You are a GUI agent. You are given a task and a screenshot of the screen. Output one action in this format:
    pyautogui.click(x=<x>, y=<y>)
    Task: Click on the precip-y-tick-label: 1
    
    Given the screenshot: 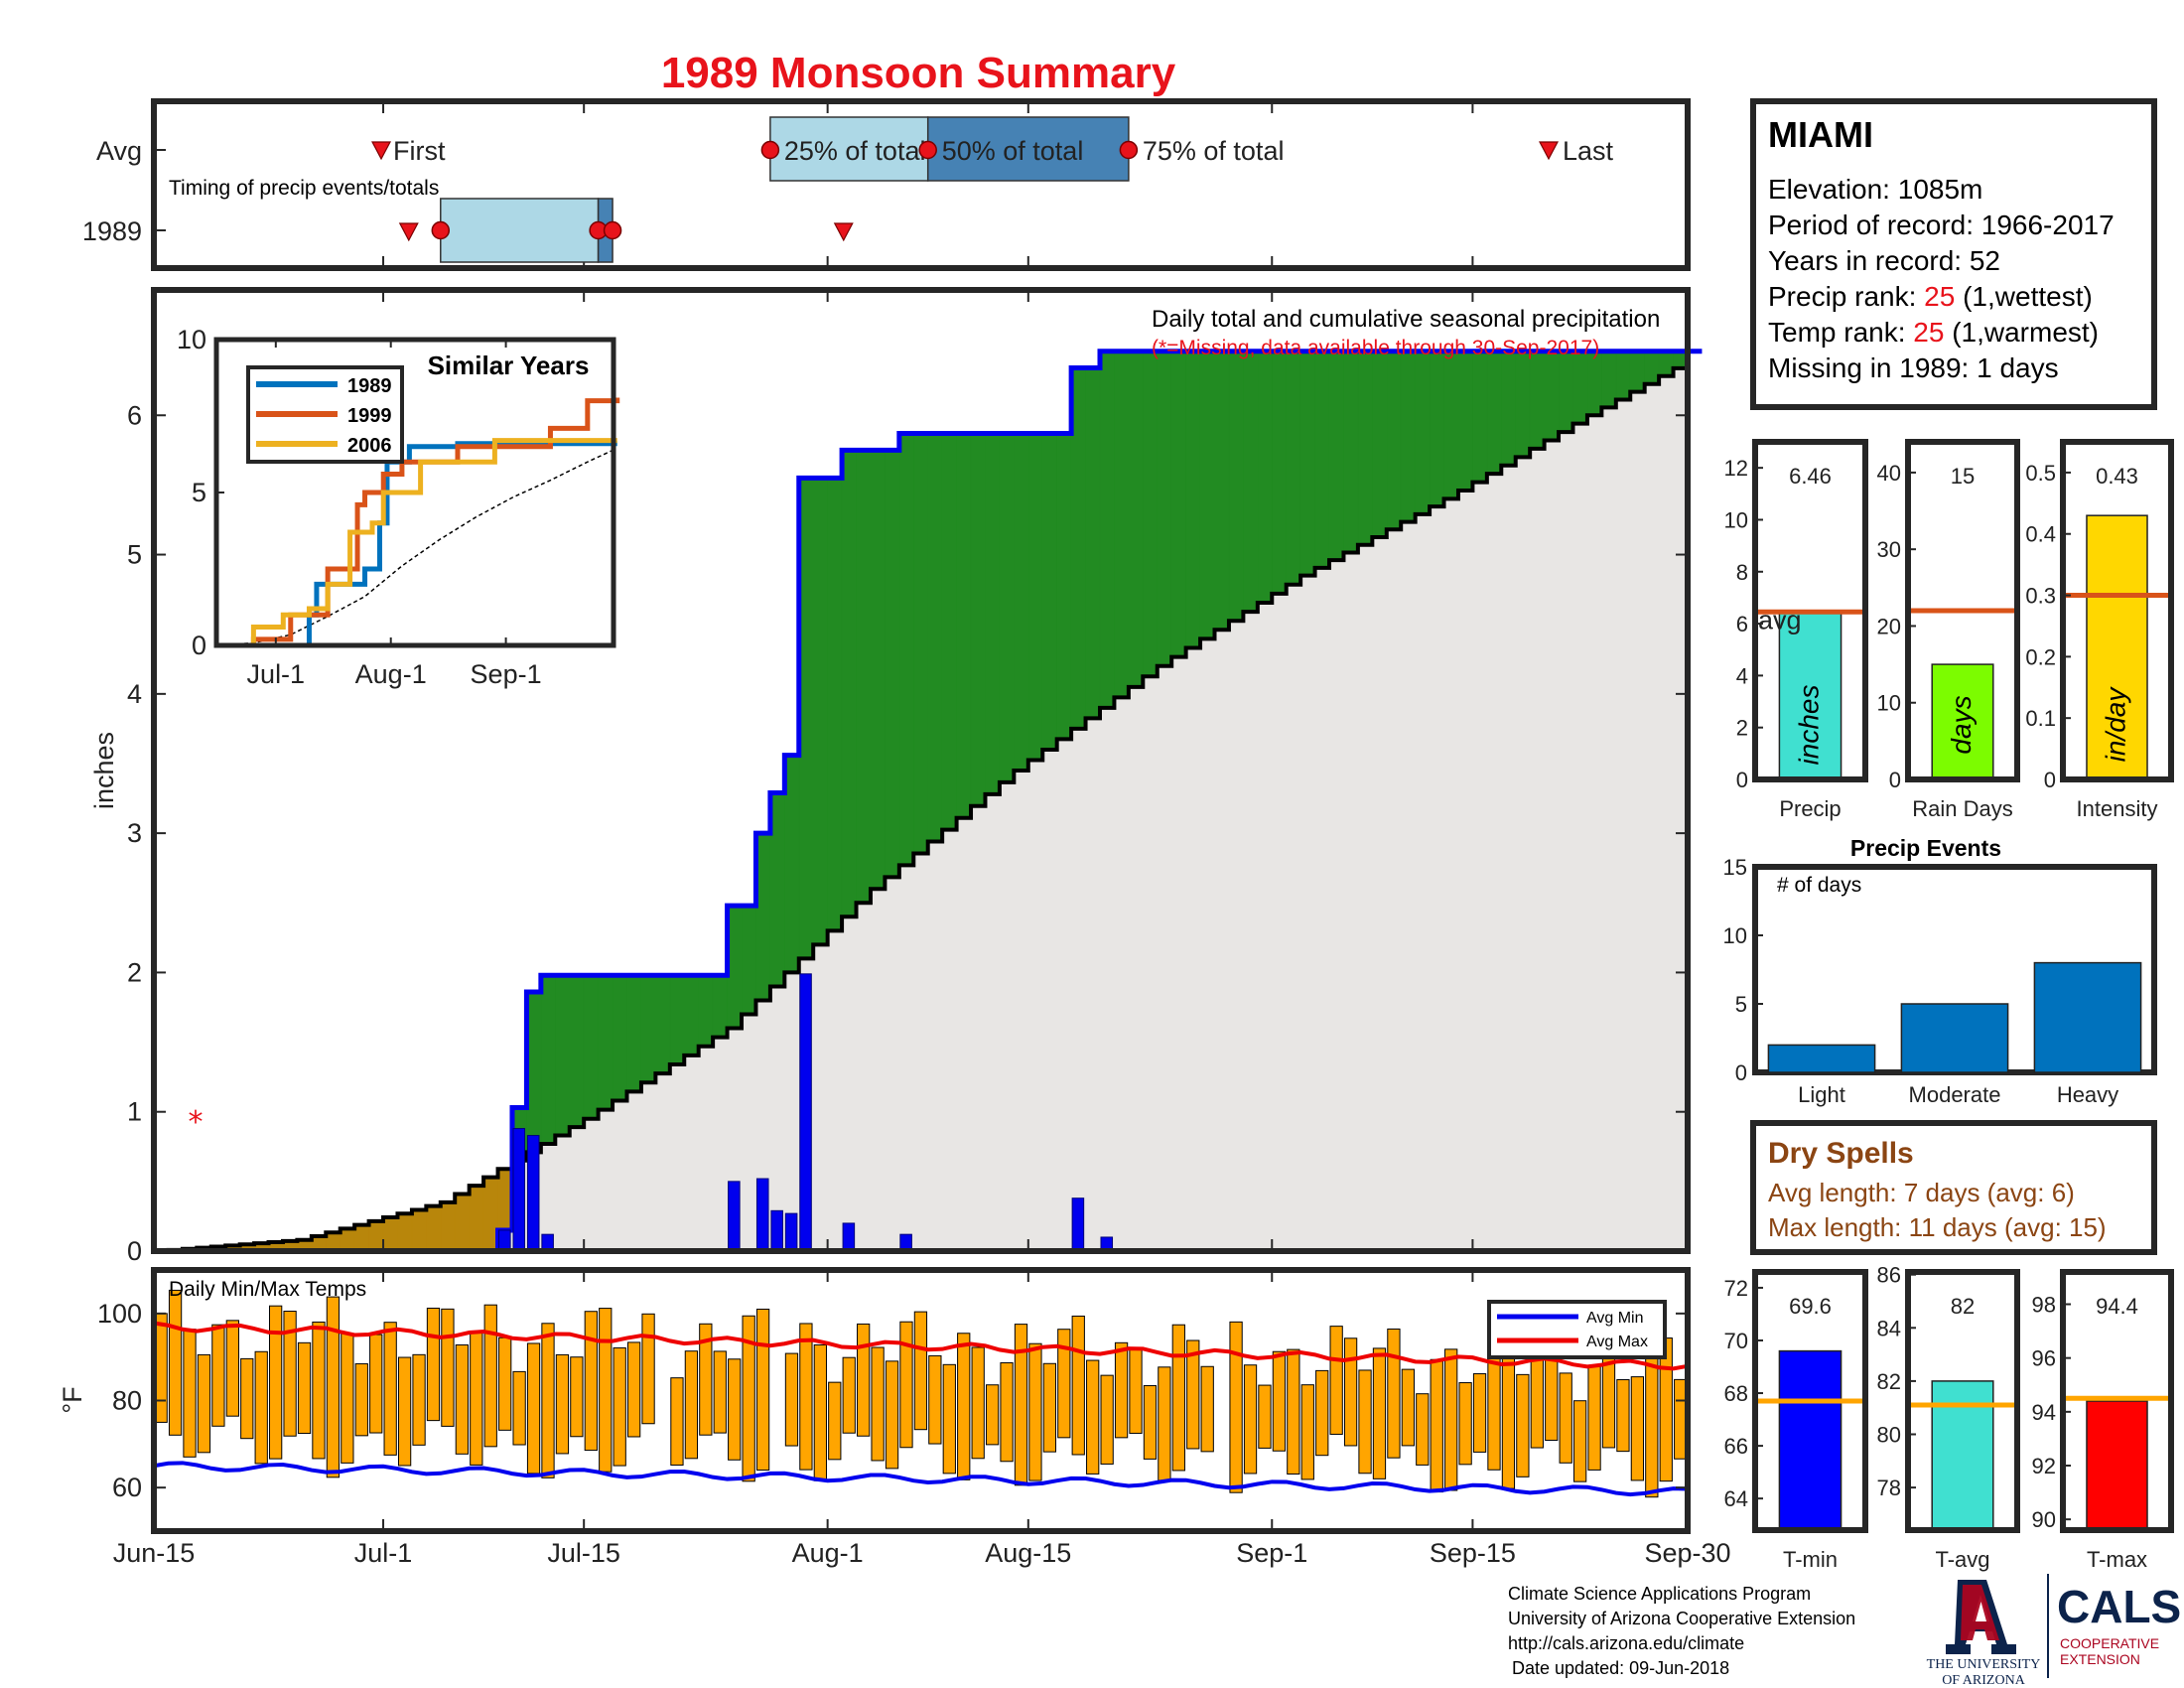 What is the action you would take?
    pyautogui.click(x=134, y=1112)
    